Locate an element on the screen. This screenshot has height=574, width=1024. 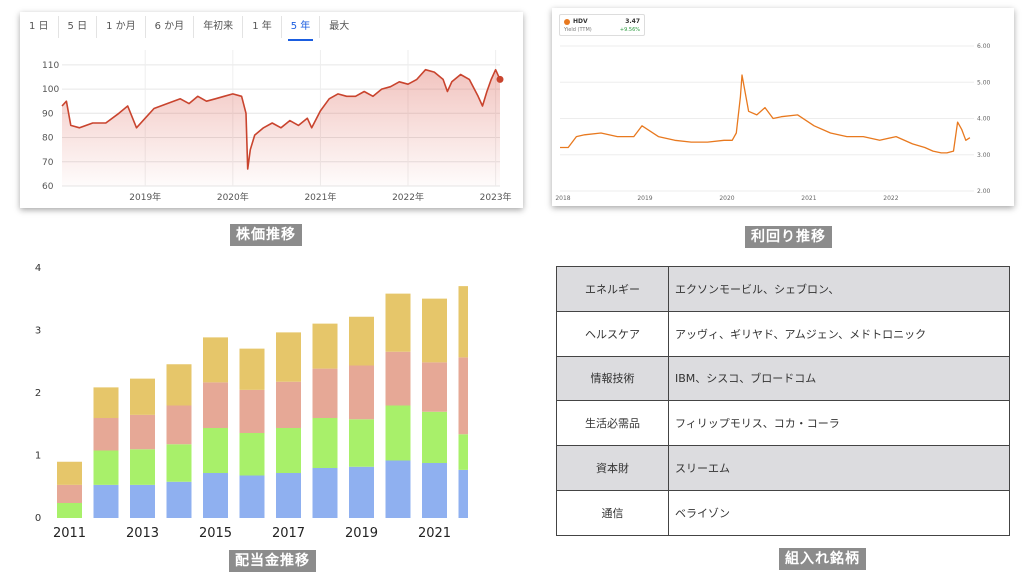
x-tick-label: 2020年 is located at coordinates (233, 197).